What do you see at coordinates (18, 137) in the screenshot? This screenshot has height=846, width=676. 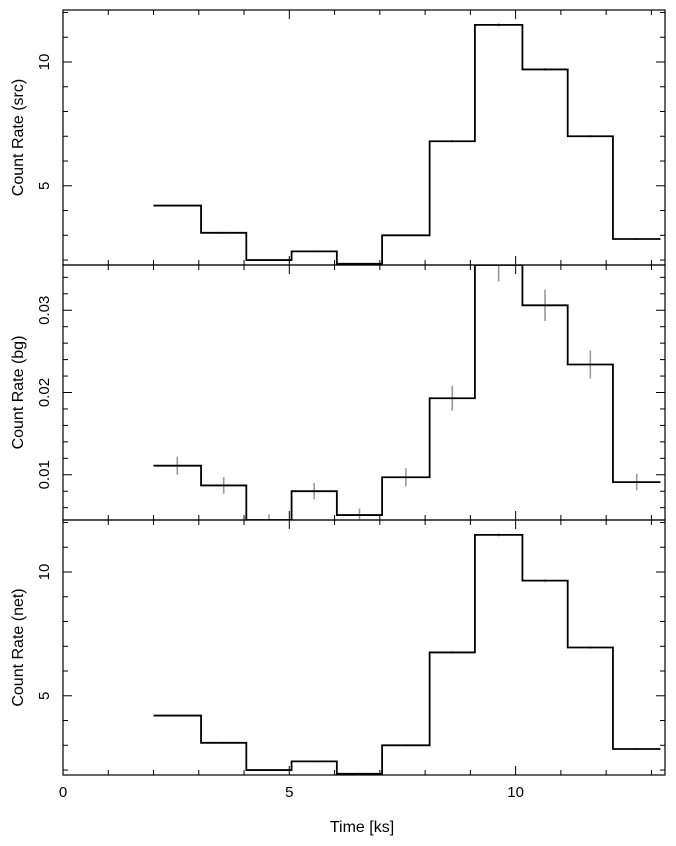 I see `y-axis-title: Count Rate (src)` at bounding box center [18, 137].